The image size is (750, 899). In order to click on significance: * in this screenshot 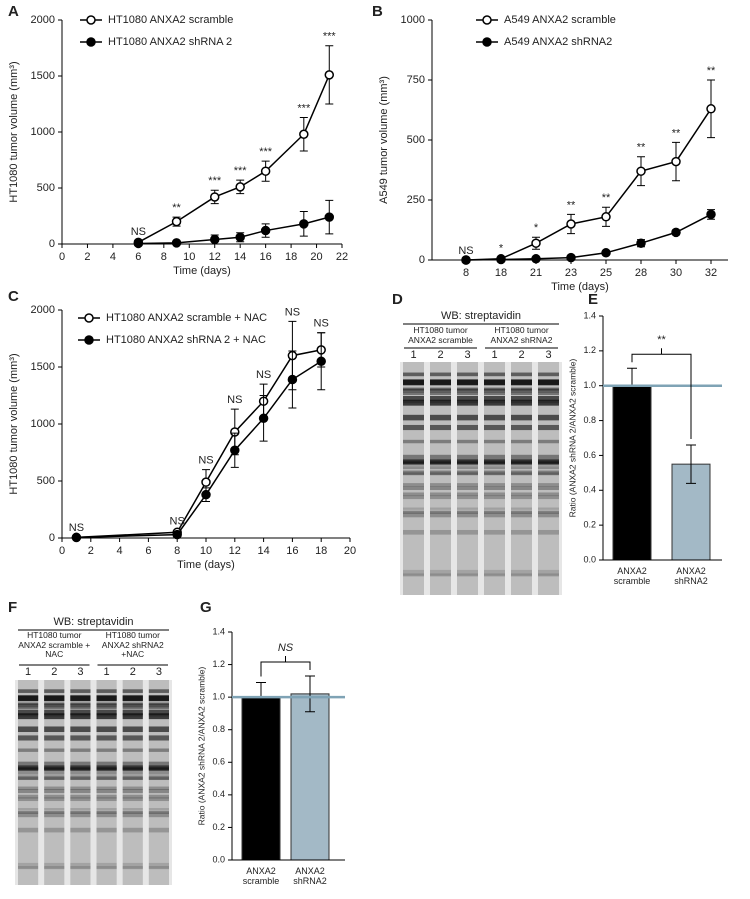, I will do `click(501, 249)`.